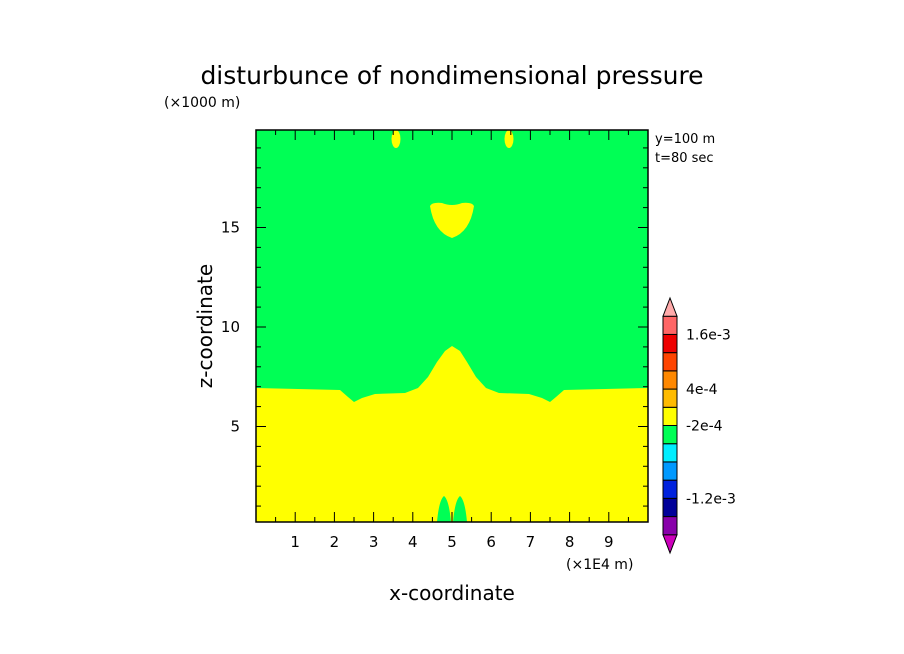  What do you see at coordinates (609, 542) in the screenshot?
I see `x-tick-label: 9` at bounding box center [609, 542].